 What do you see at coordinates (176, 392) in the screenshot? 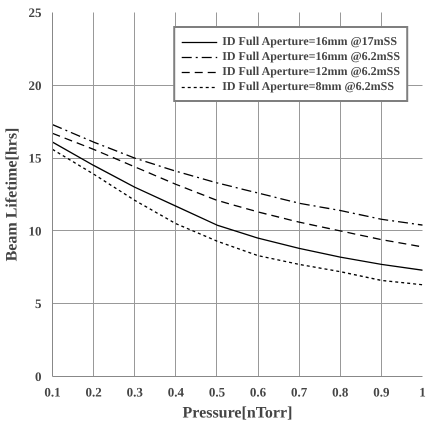
I see `x-tick-label: 0.4` at bounding box center [176, 392].